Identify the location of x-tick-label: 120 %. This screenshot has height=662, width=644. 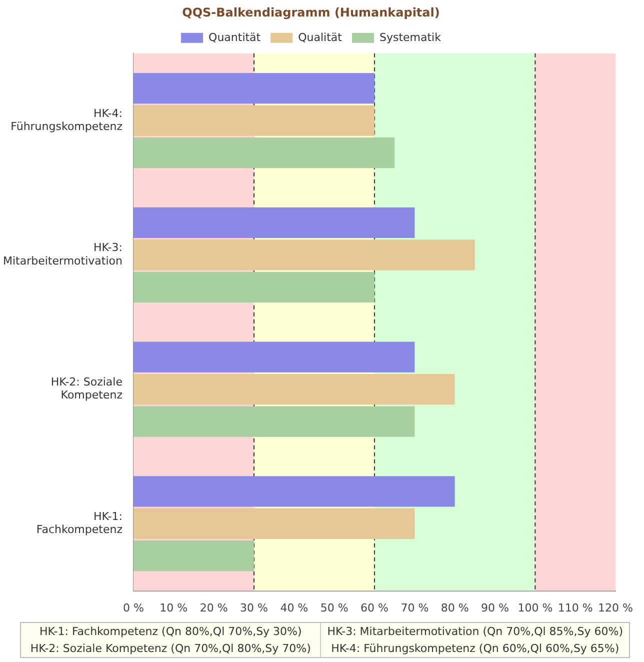
(616, 607).